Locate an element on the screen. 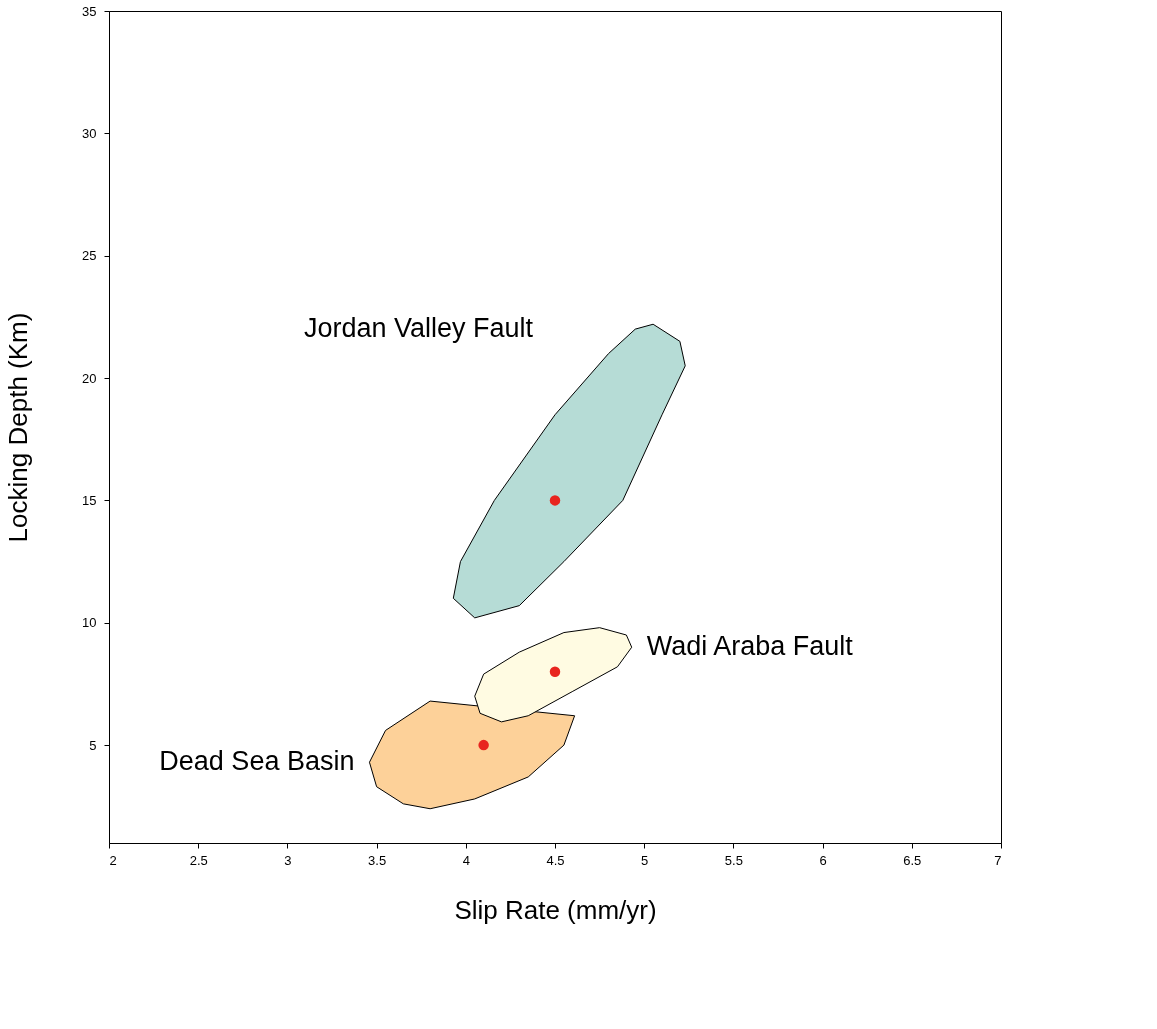  y-tick-label: 10 is located at coordinates (89, 623).